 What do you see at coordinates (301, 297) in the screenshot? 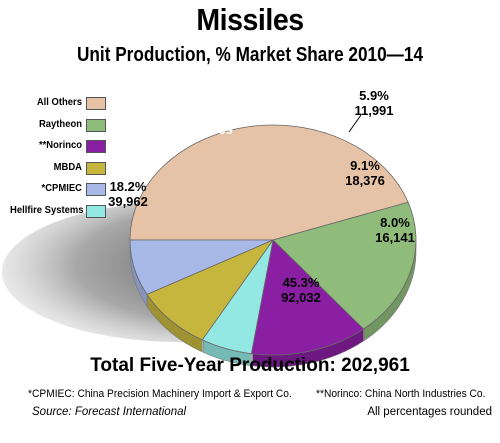
I see `slice-units-label-all-others: 92,032` at bounding box center [301, 297].